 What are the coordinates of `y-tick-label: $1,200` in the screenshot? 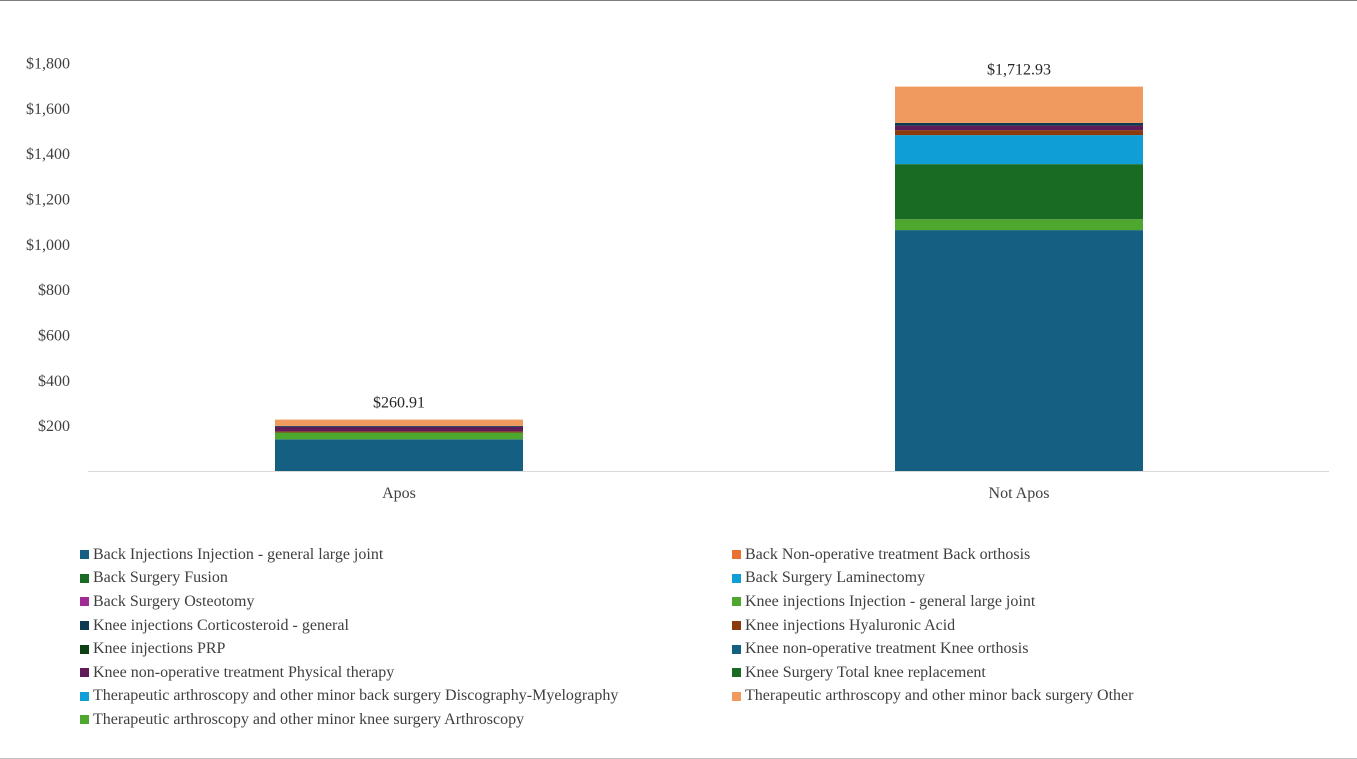 It's located at (48, 200).